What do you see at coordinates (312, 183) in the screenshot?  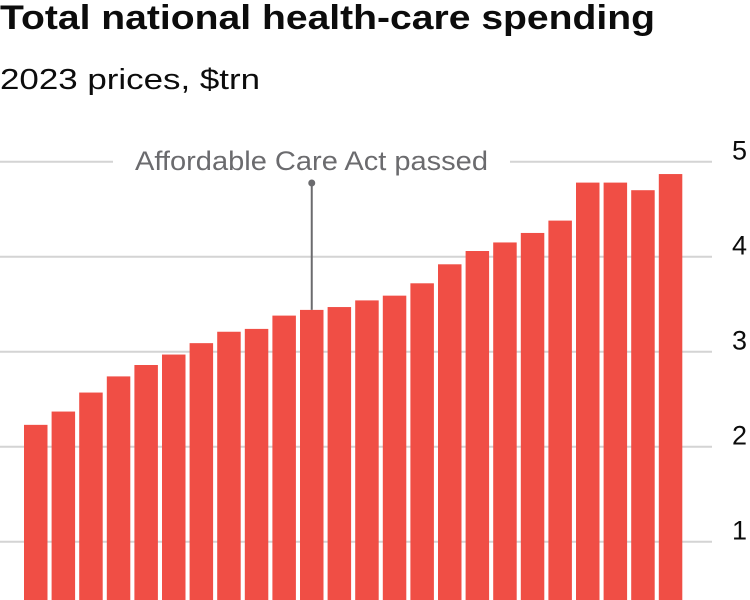 I see `annotation-dot` at bounding box center [312, 183].